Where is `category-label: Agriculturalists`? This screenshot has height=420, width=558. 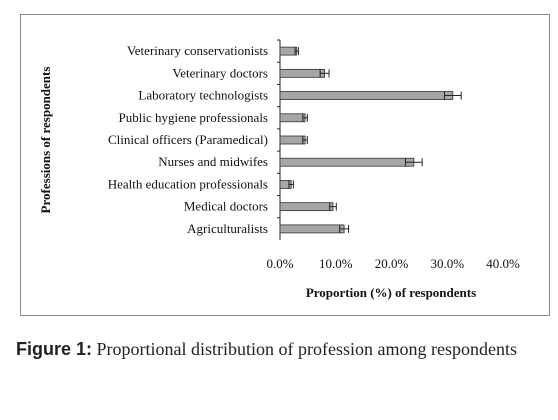 category-label: Agriculturalists is located at coordinates (227, 228).